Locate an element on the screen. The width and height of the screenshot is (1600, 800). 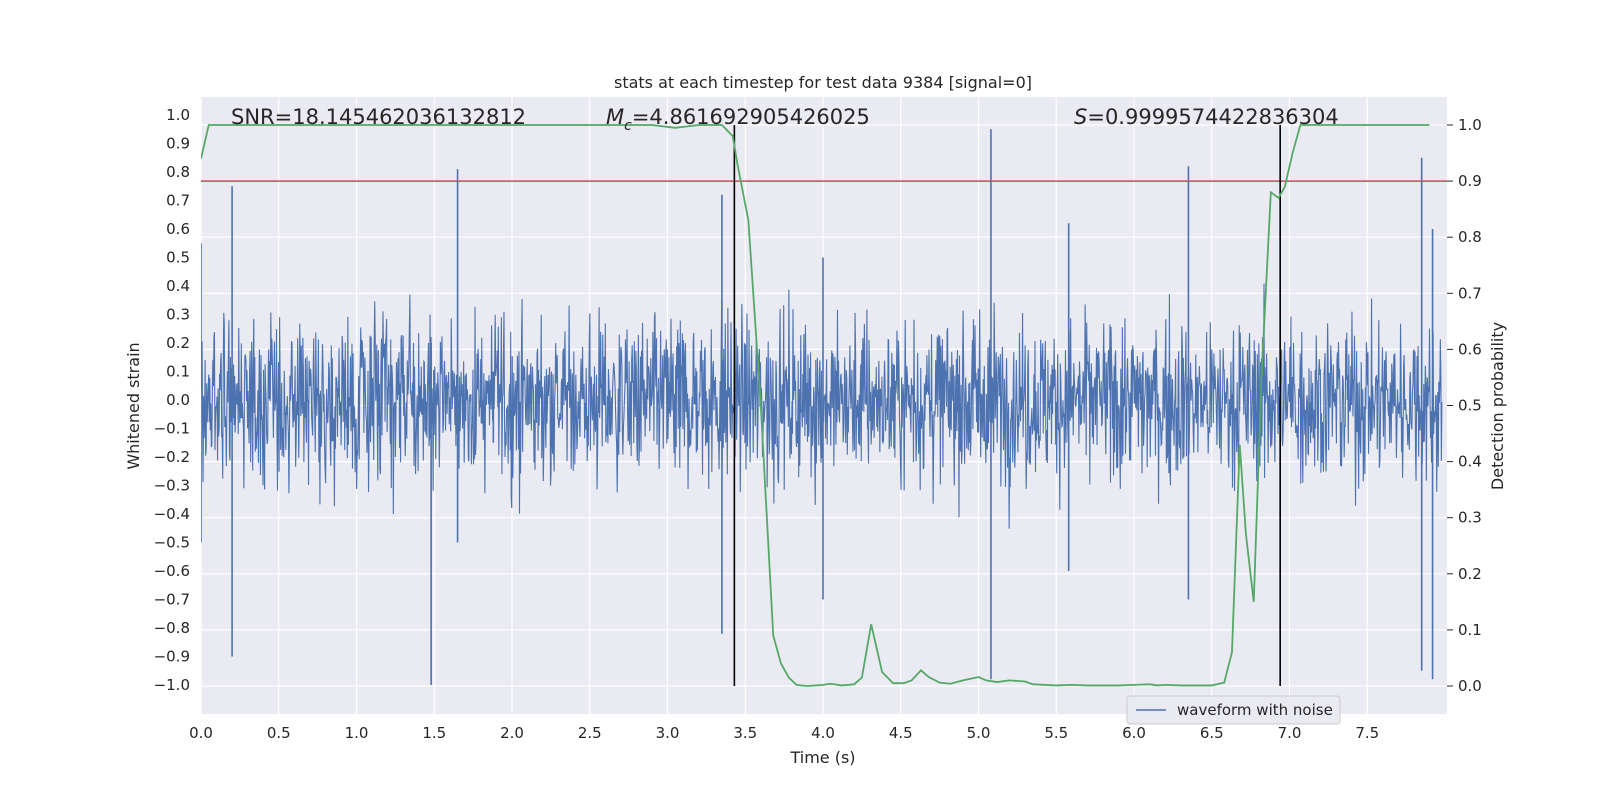
y2-tick-label: 0.9 is located at coordinates (1470, 181).